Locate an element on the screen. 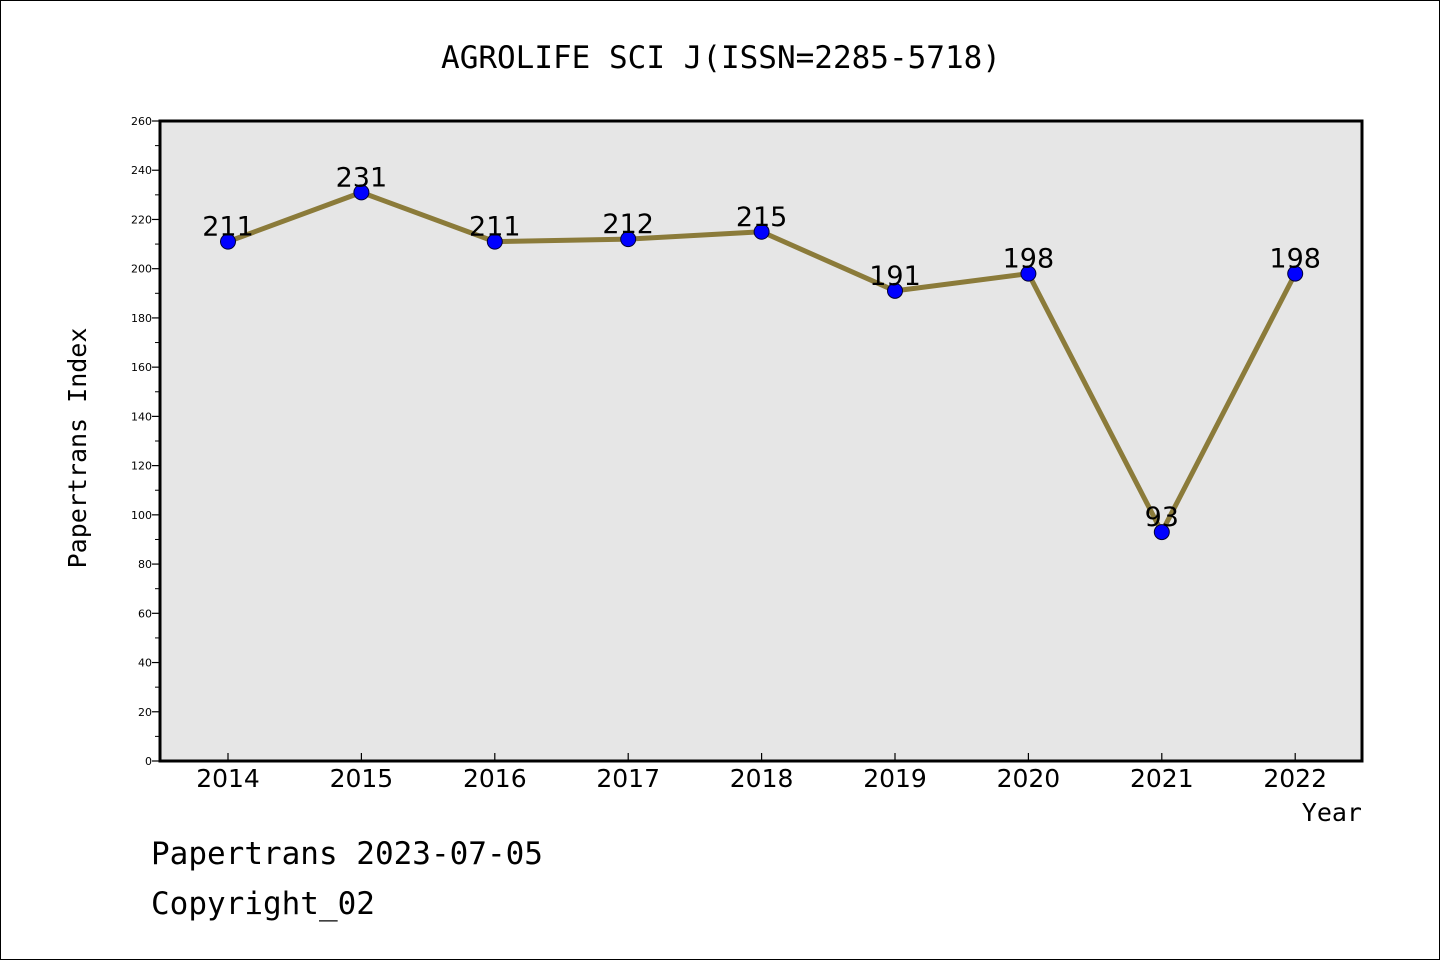 Image resolution: width=1440 pixels, height=961 pixels. y-tick-label: 180 is located at coordinates (141, 318).